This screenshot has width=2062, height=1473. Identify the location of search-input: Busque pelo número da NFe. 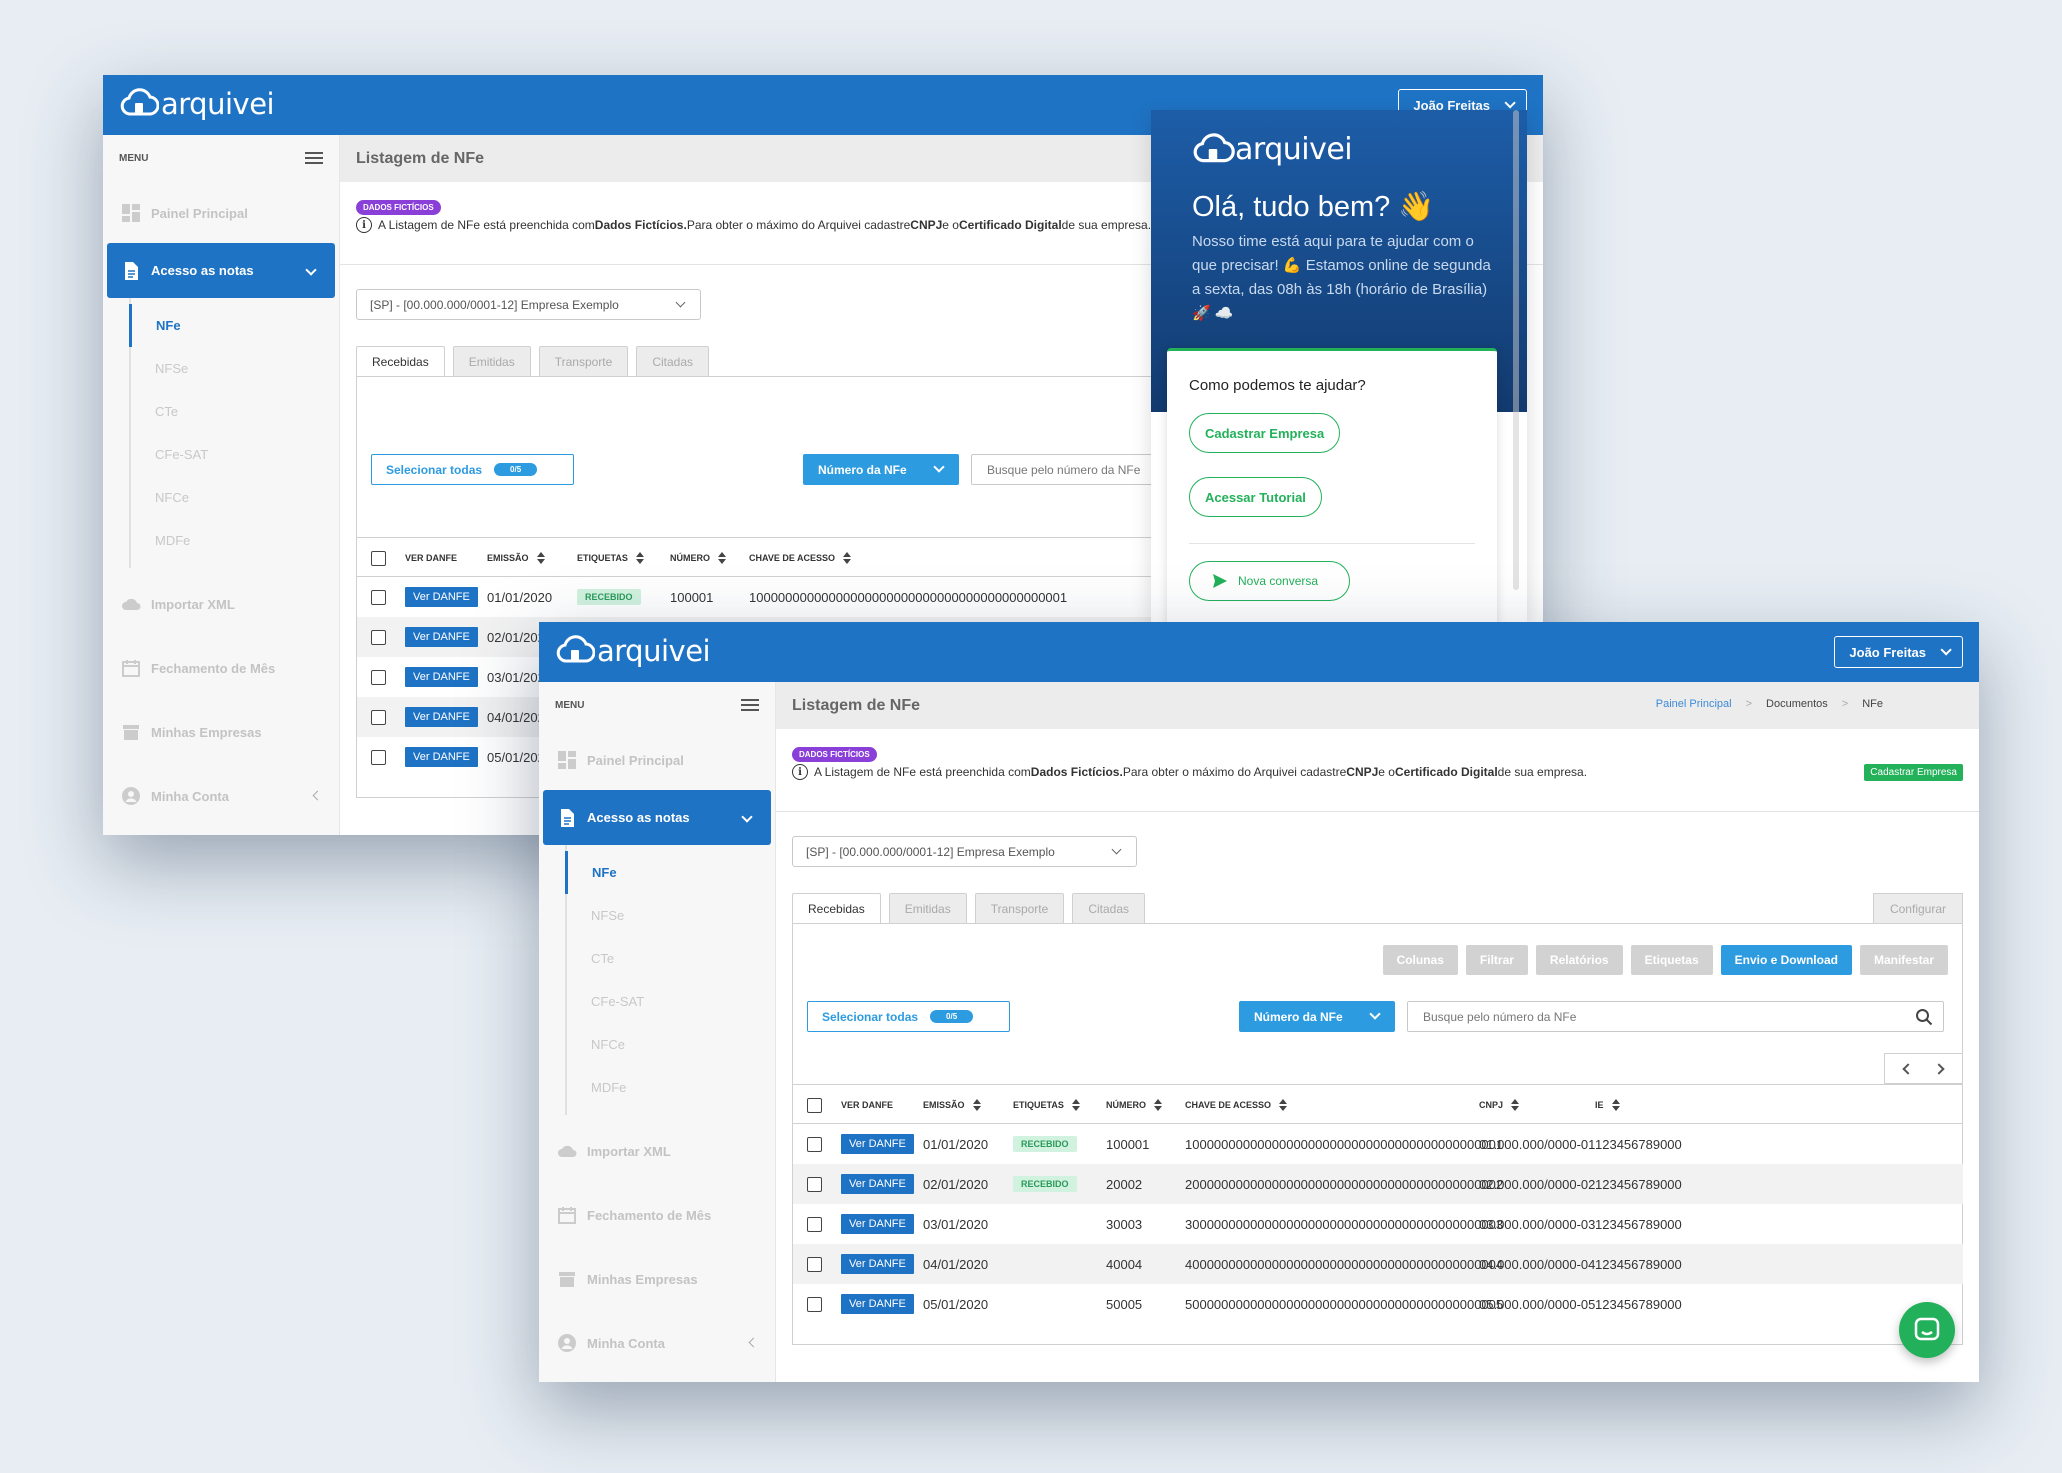
(1675, 1016).